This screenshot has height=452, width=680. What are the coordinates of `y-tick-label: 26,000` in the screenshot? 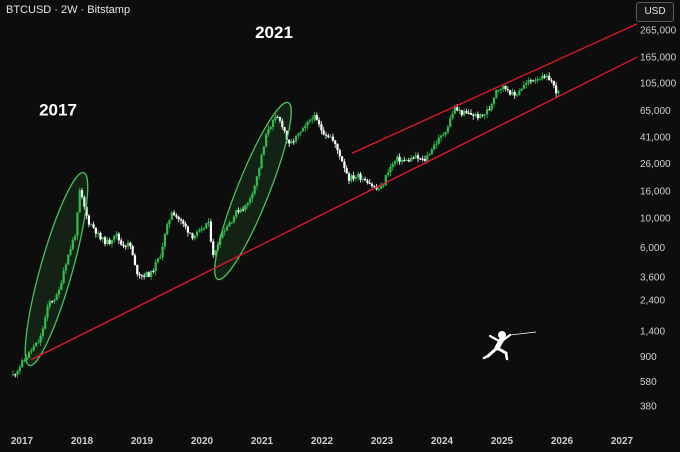 It's located at (655, 164).